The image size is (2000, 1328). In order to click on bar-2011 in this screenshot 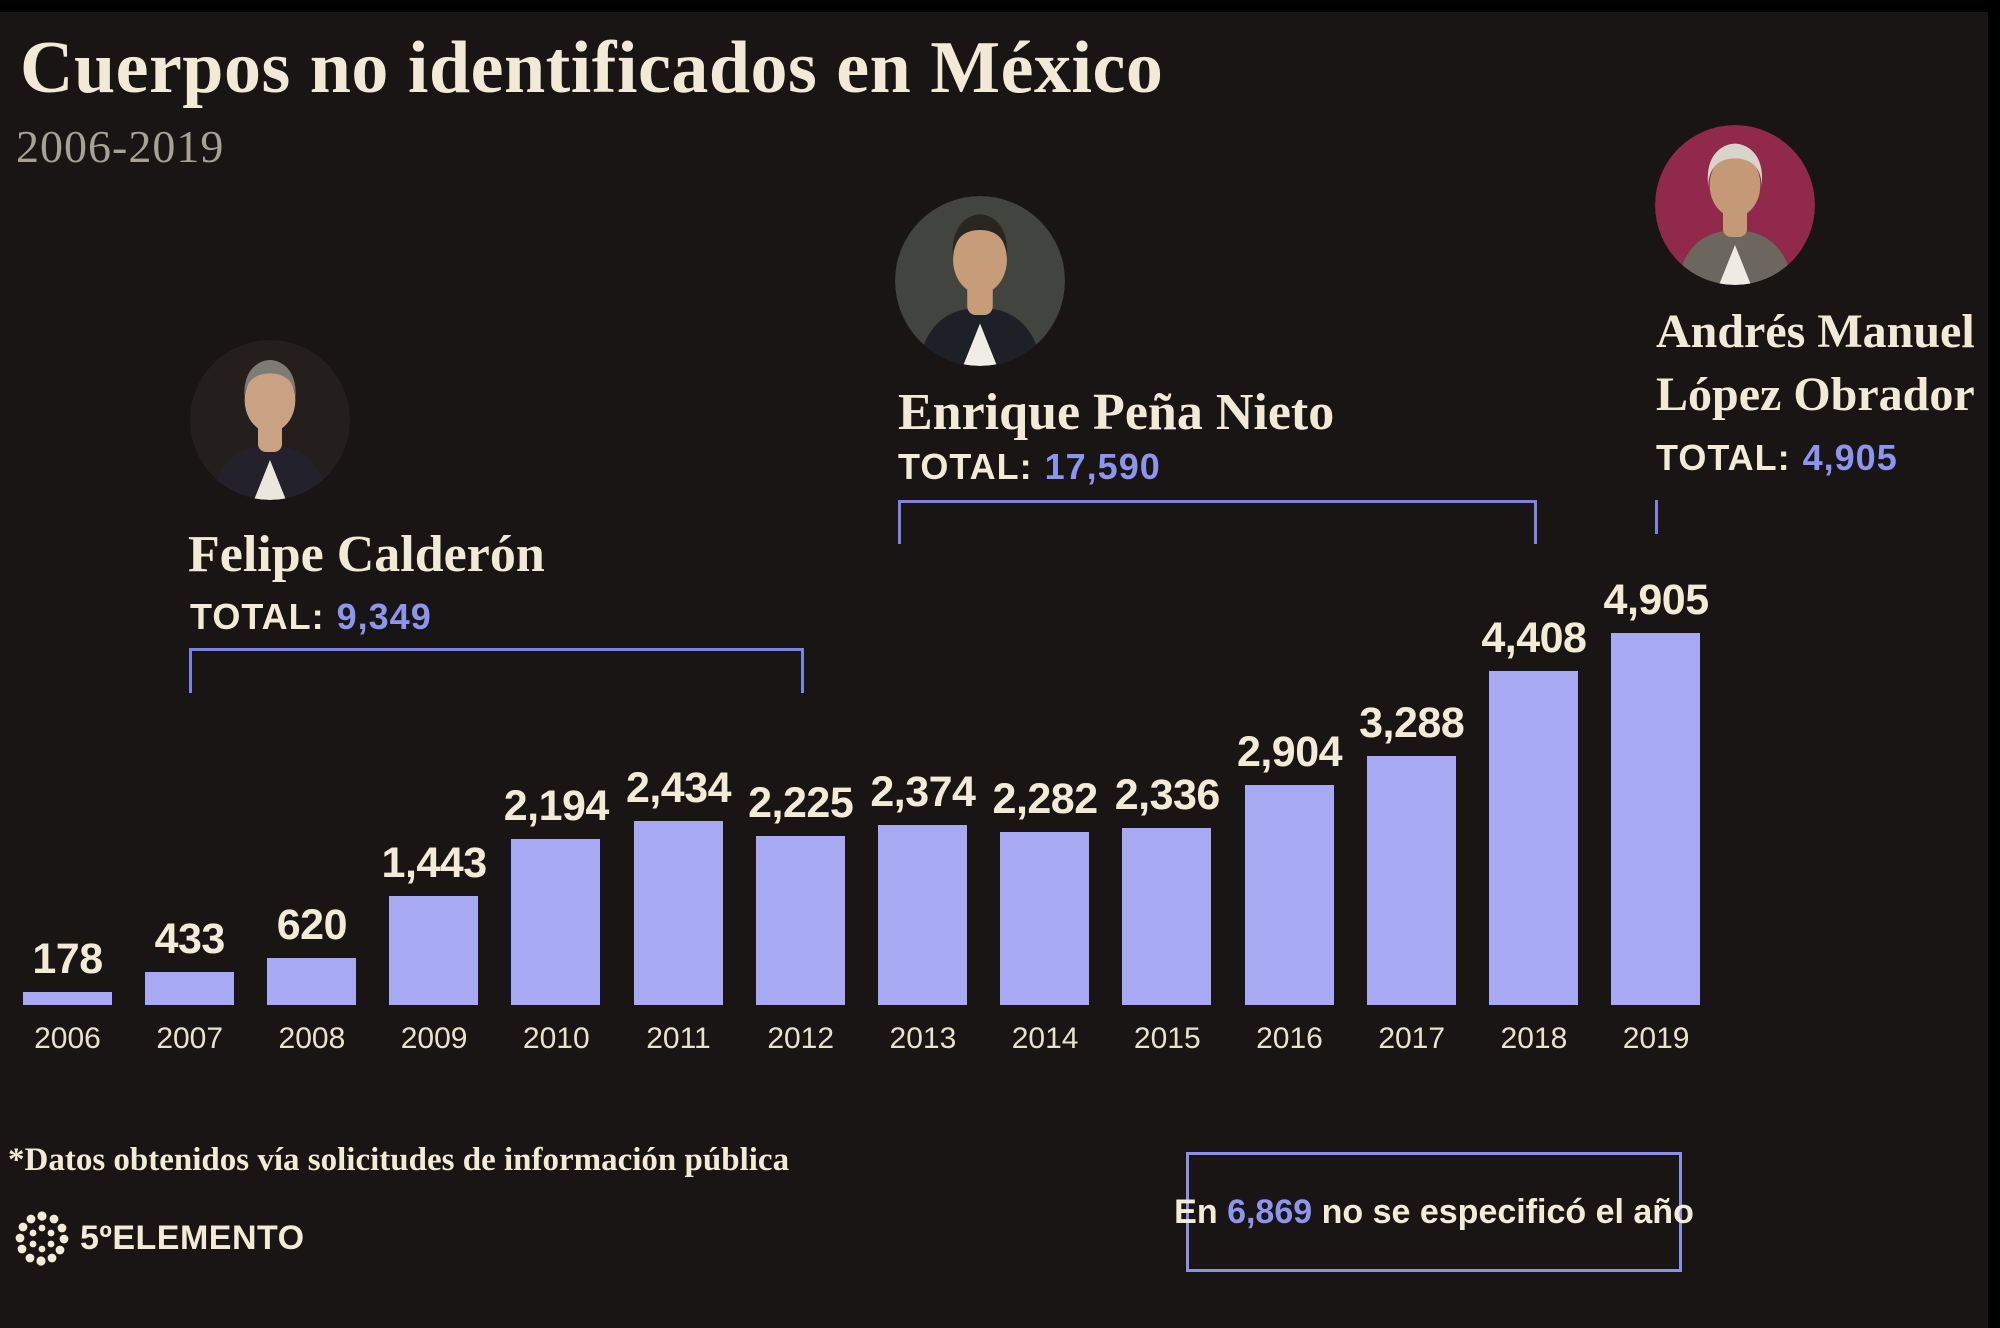, I will do `click(678, 913)`.